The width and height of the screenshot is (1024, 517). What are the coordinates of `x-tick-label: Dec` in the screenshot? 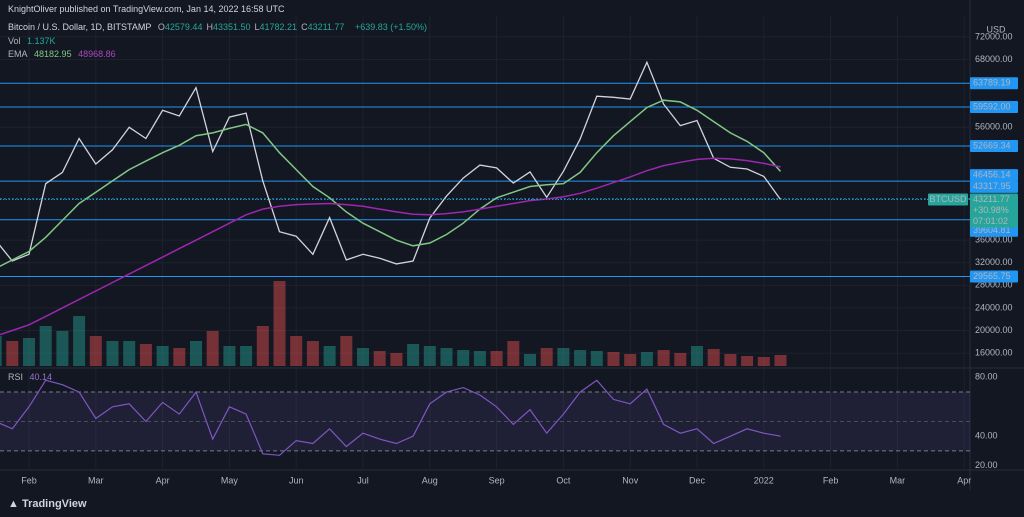 It's located at (697, 480).